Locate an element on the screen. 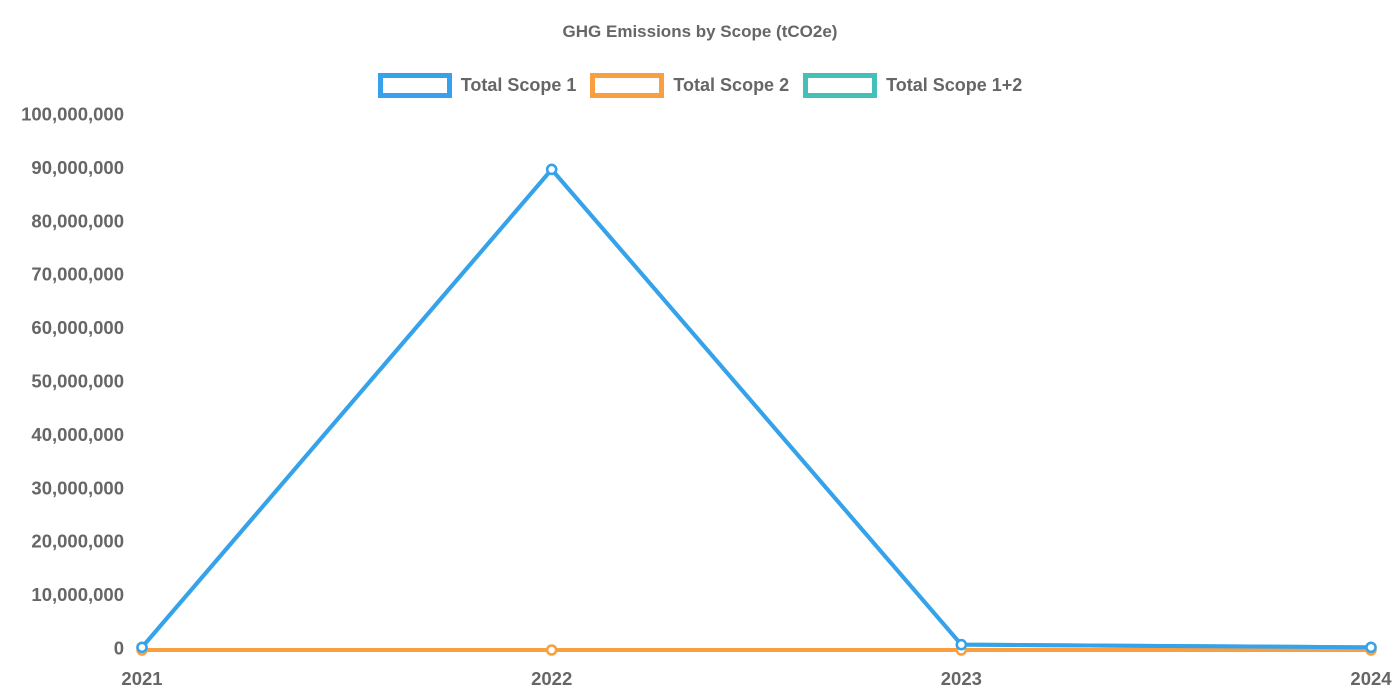  legend-label: Total Scope 1 is located at coordinates (518, 85).